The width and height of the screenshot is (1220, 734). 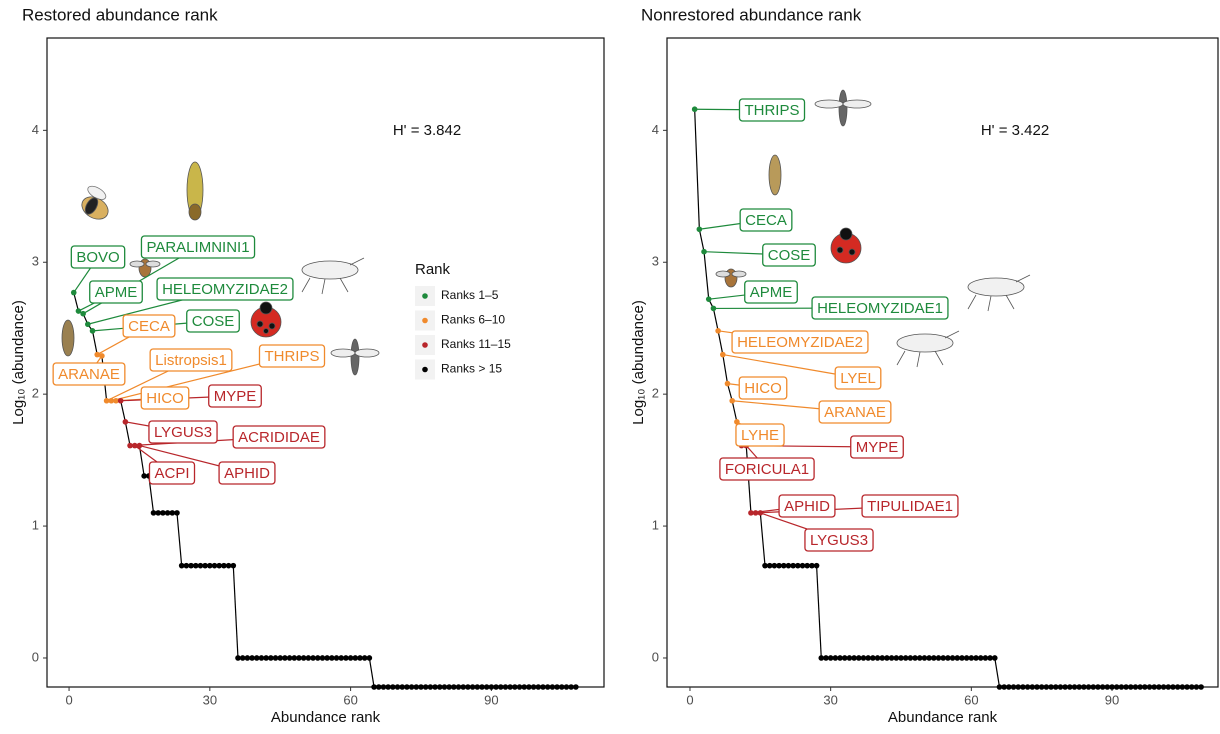 I want to click on label-text: HELEOMYZIDAE2, so click(x=225, y=289).